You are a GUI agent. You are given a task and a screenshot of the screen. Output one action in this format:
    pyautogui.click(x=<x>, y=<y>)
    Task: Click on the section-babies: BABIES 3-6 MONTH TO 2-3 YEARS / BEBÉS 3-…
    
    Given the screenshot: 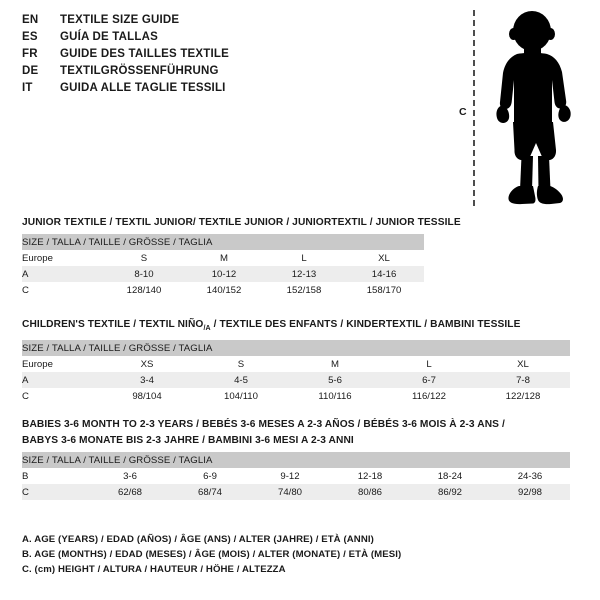 What is the action you would take?
    pyautogui.click(x=296, y=459)
    